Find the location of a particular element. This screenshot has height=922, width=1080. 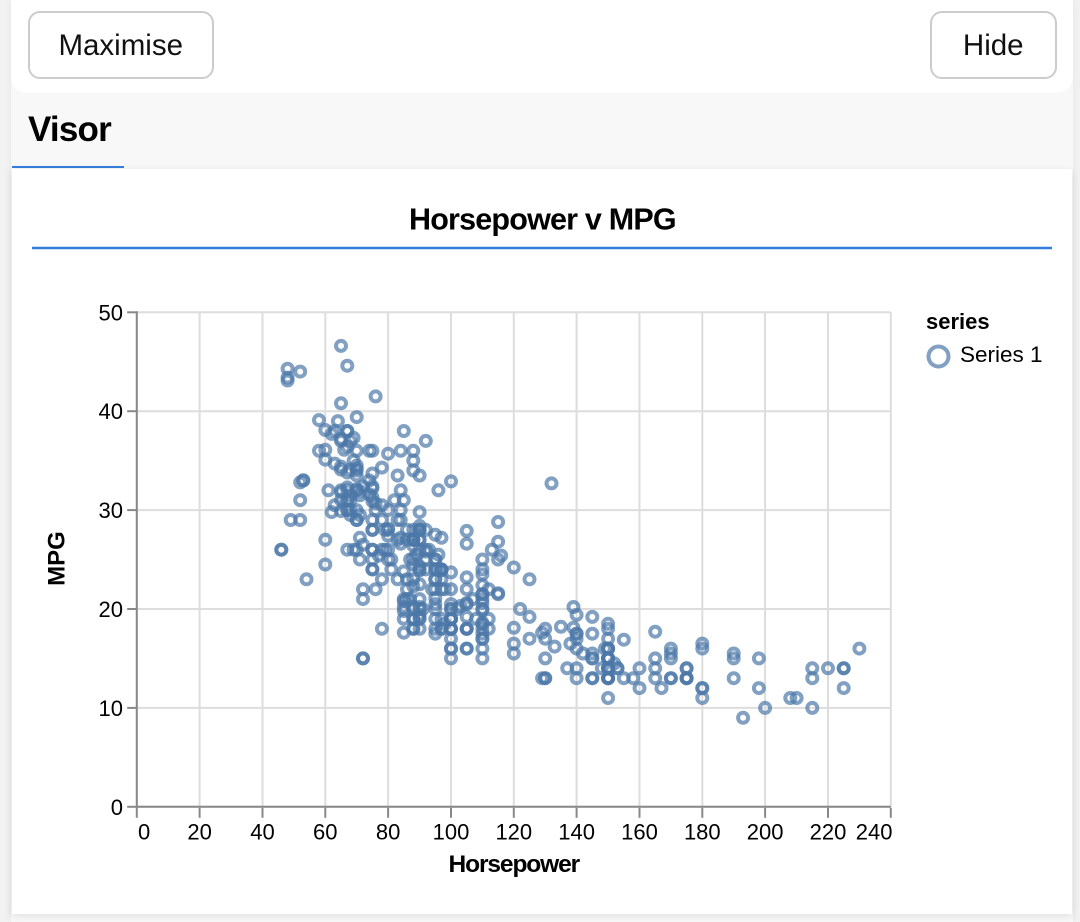

svg-text: 80 is located at coordinates (388, 832).